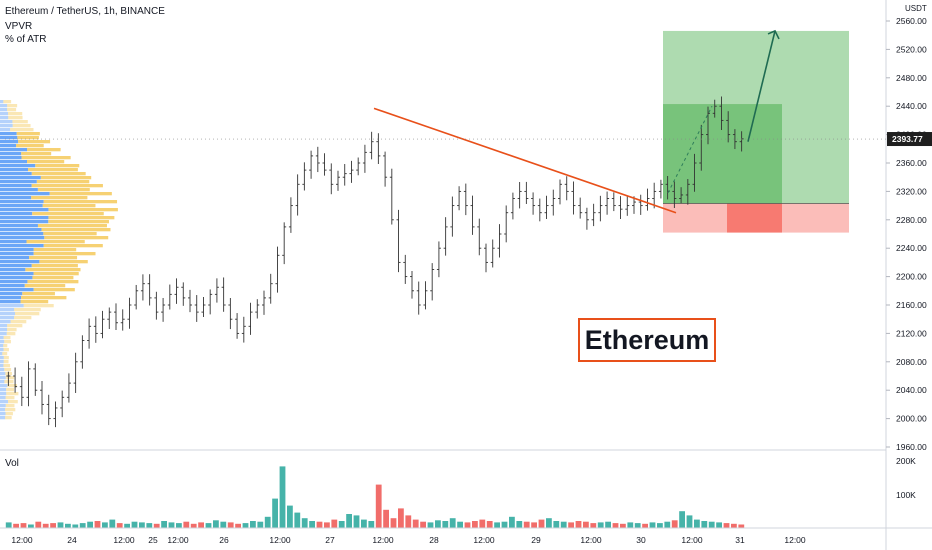  Describe the element at coordinates (911, 78) in the screenshot. I see `price-tick-label: 2480.00` at that location.